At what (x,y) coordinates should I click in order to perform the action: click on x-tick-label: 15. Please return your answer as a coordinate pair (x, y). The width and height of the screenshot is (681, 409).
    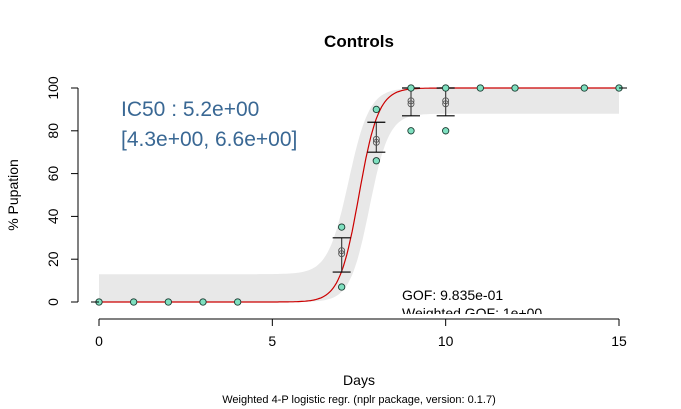
    Looking at the image, I should click on (619, 341).